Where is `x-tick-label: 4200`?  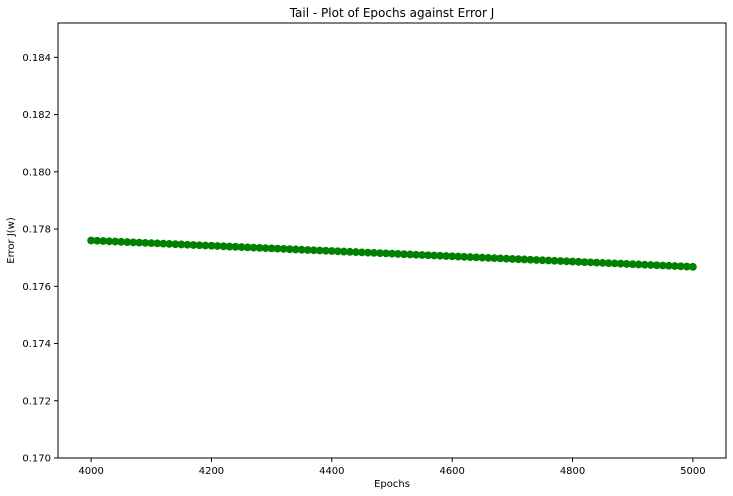 x-tick-label: 4200 is located at coordinates (211, 471).